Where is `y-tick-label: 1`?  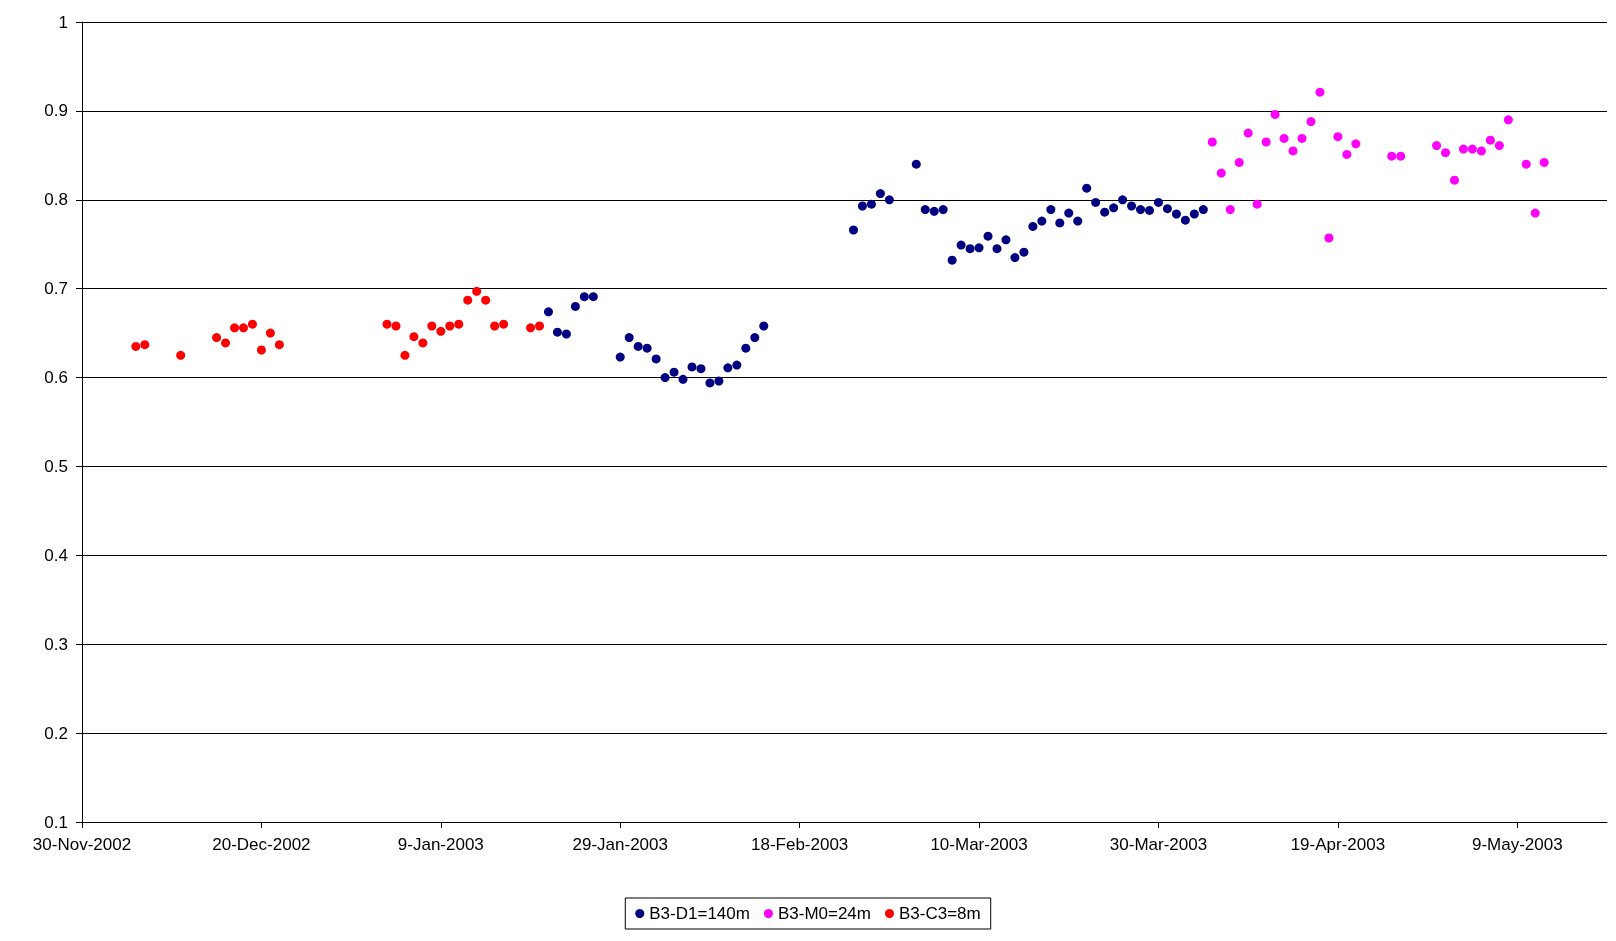 y-tick-label: 1 is located at coordinates (63, 22).